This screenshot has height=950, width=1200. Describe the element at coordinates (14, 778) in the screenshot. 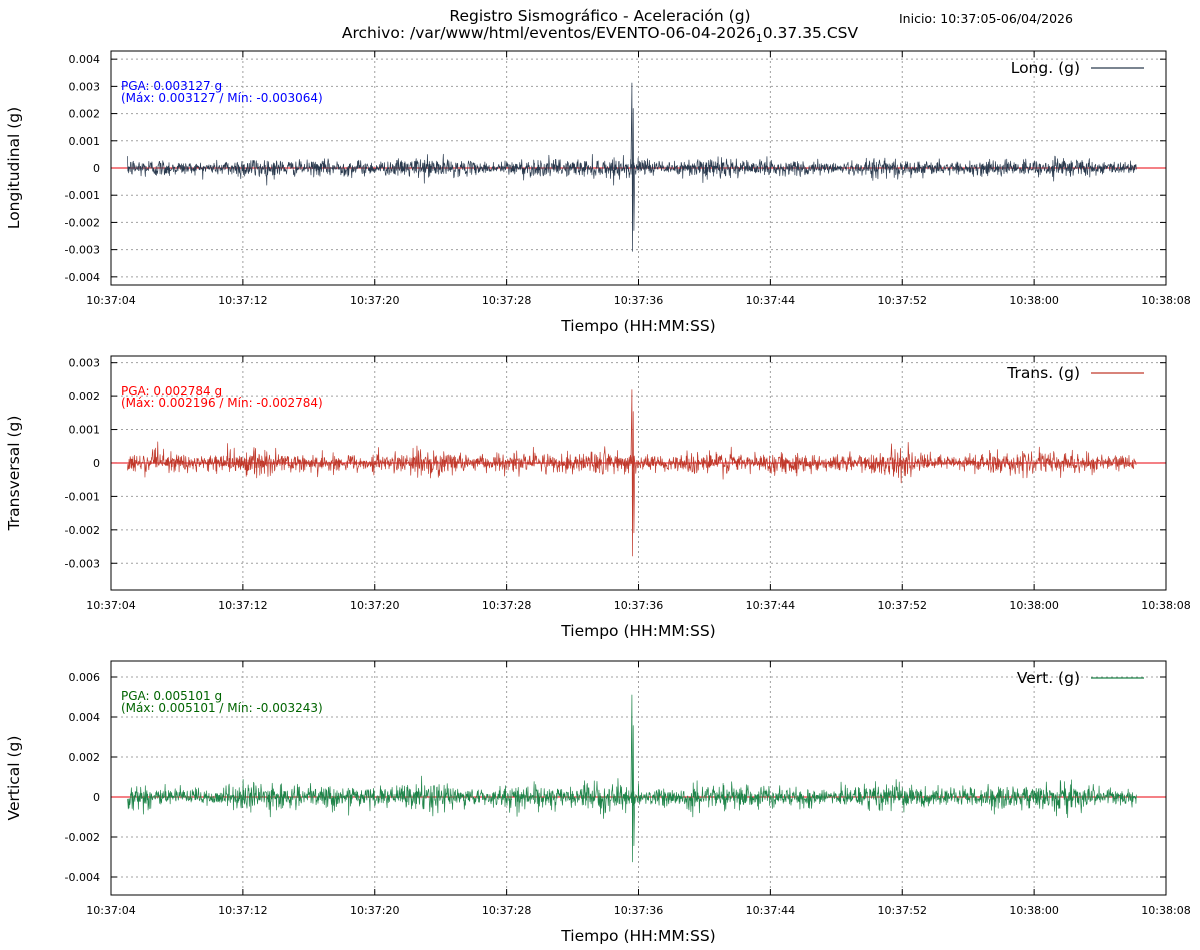

I see `y-axis-label: Vertical (g)` at that location.